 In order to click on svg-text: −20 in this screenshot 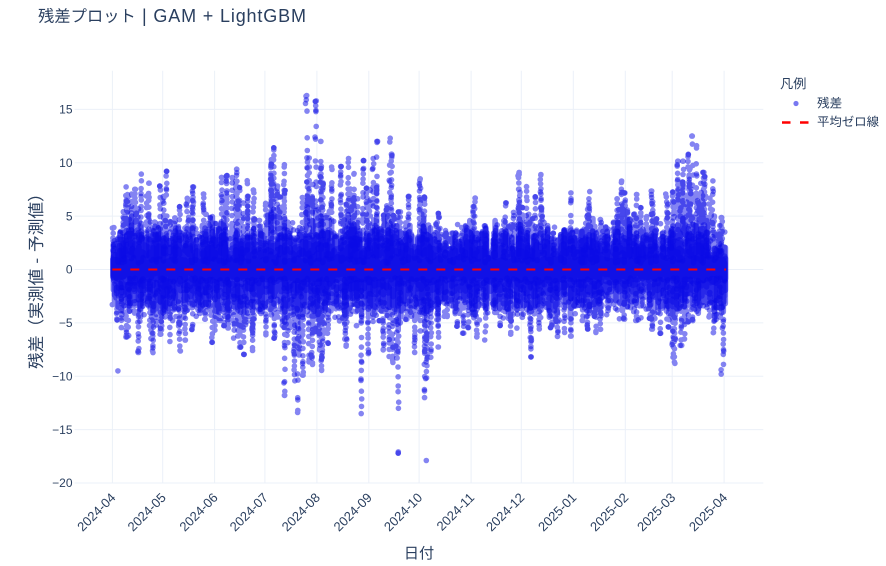, I will do `click(62, 483)`.